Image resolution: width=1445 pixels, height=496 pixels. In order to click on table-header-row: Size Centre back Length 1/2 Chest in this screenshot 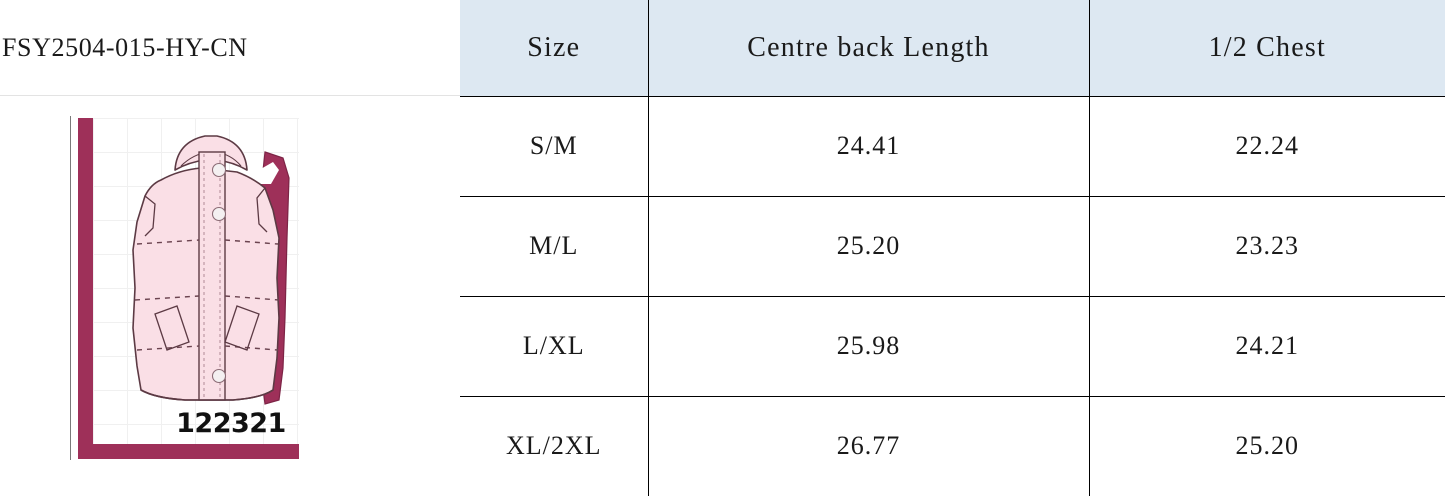, I will do `click(952, 48)`.